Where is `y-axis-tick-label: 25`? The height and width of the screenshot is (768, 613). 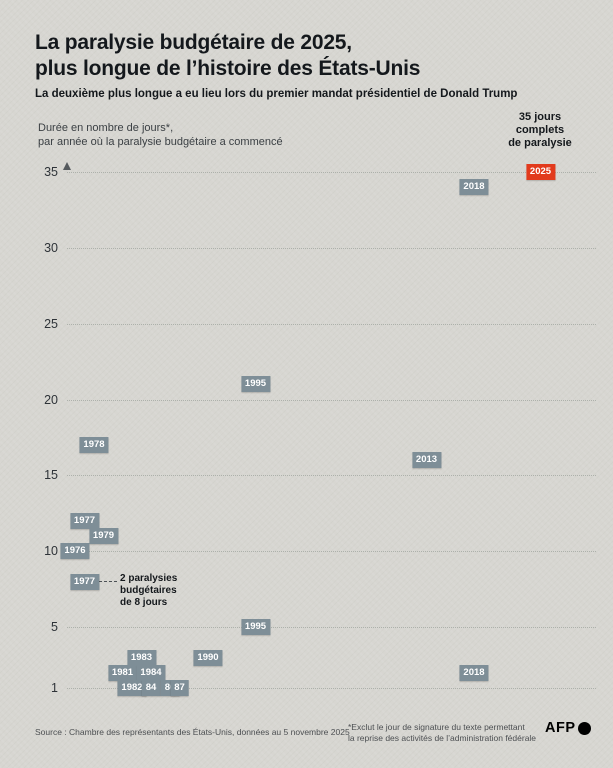
y-axis-tick-label: 25 is located at coordinates (51, 323).